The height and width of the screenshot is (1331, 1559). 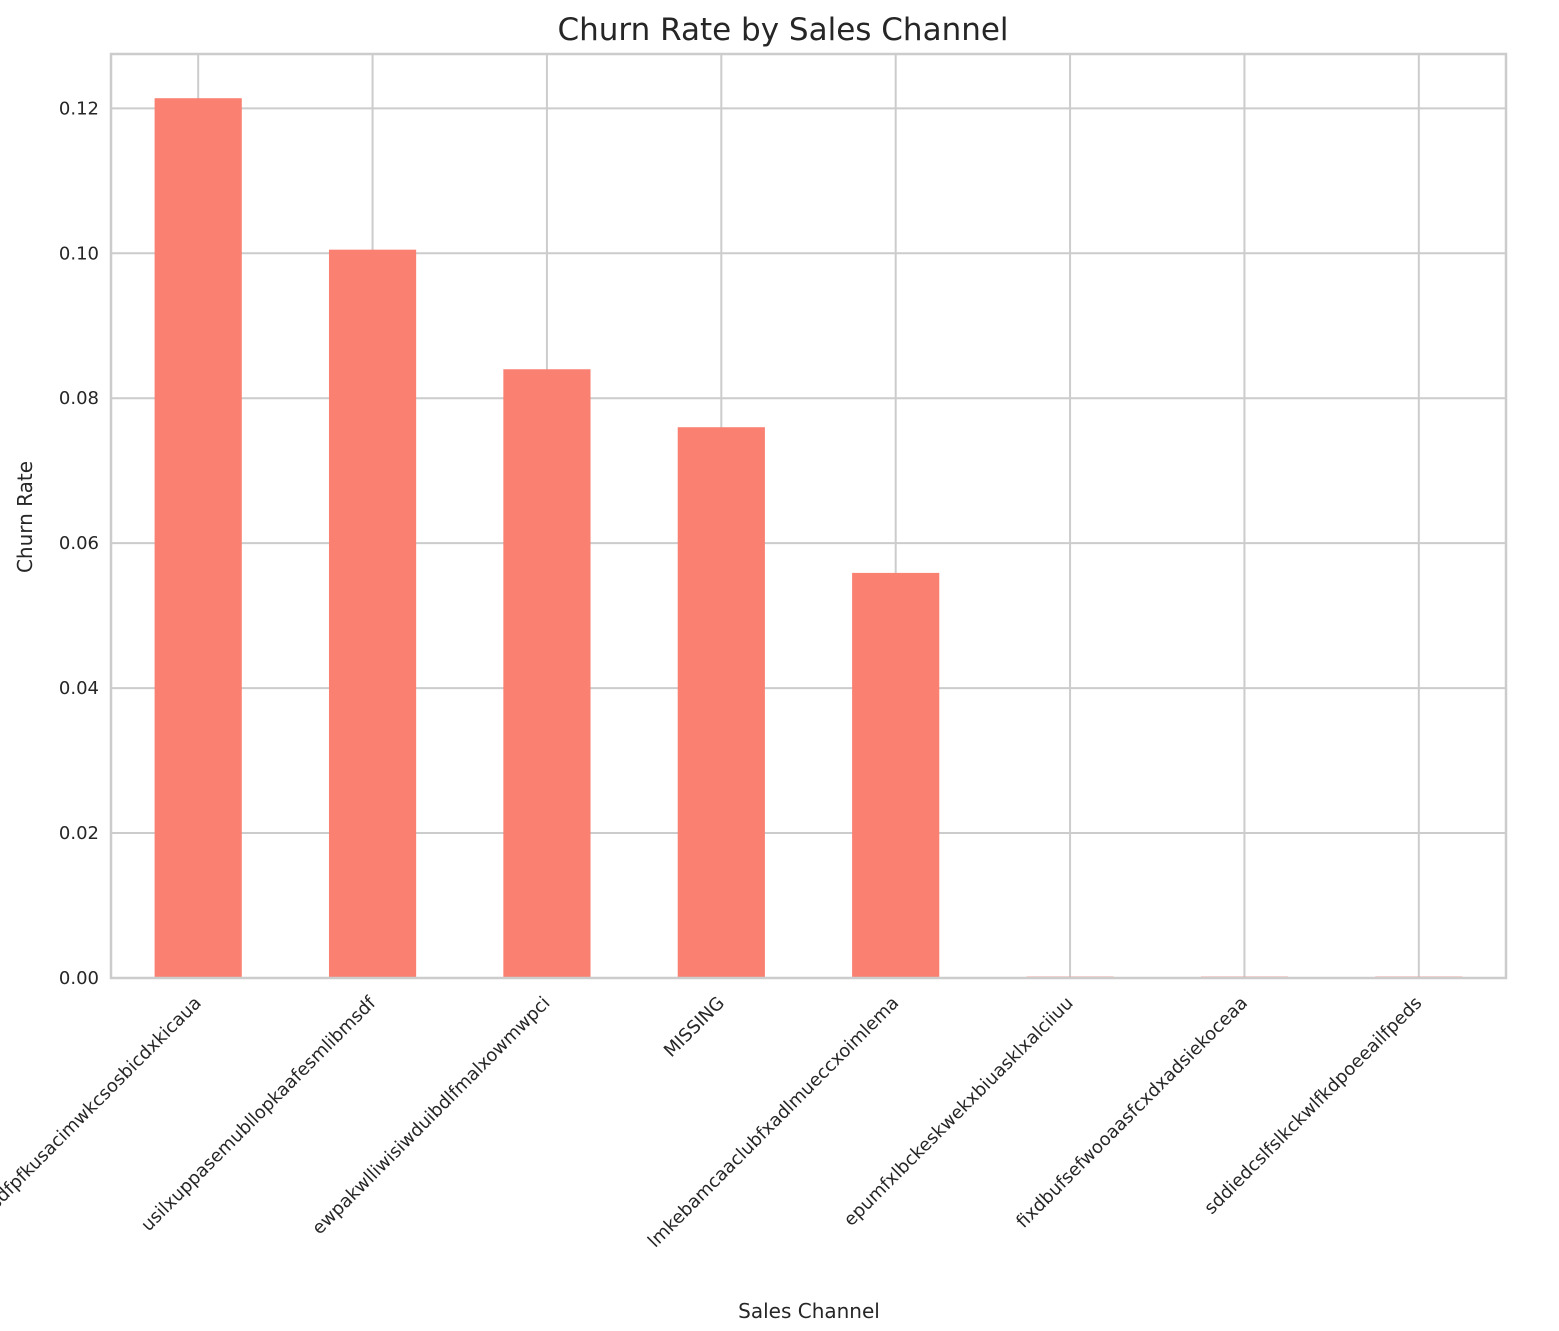 I want to click on y-tick-label: 0.10, so click(x=79, y=253).